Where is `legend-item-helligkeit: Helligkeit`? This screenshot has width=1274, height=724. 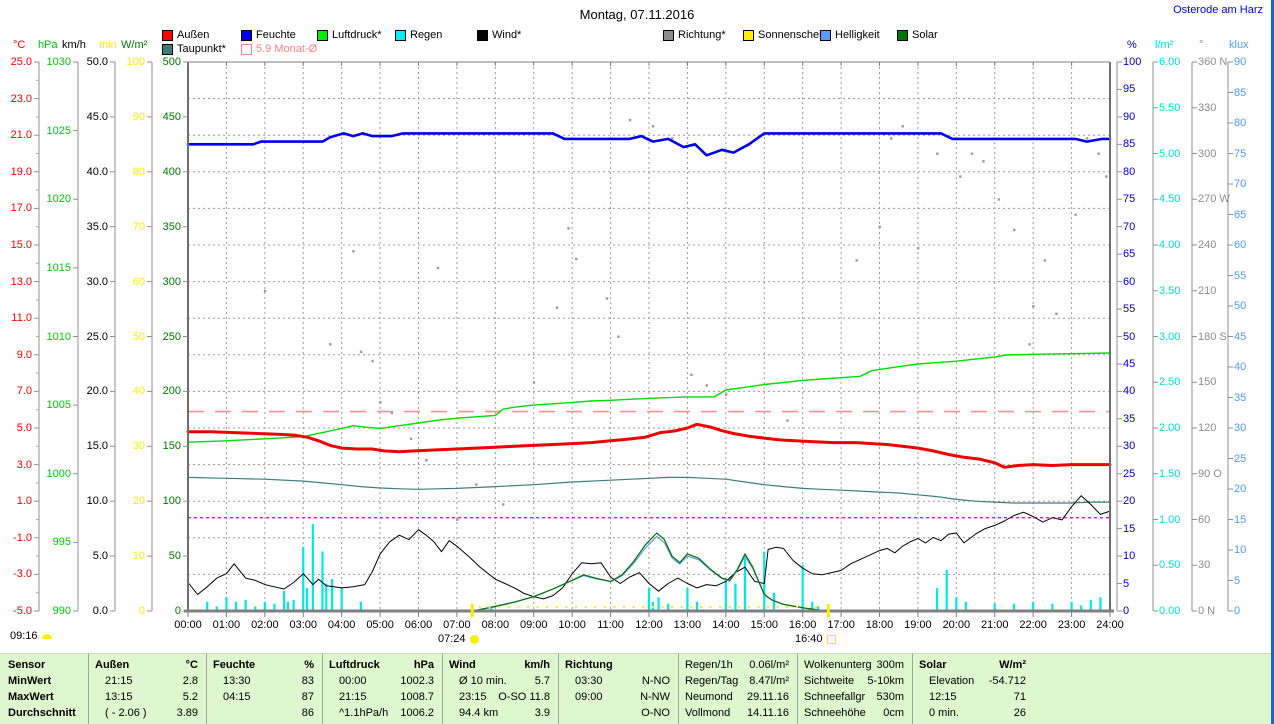
legend-item-helligkeit: Helligkeit is located at coordinates (850, 35).